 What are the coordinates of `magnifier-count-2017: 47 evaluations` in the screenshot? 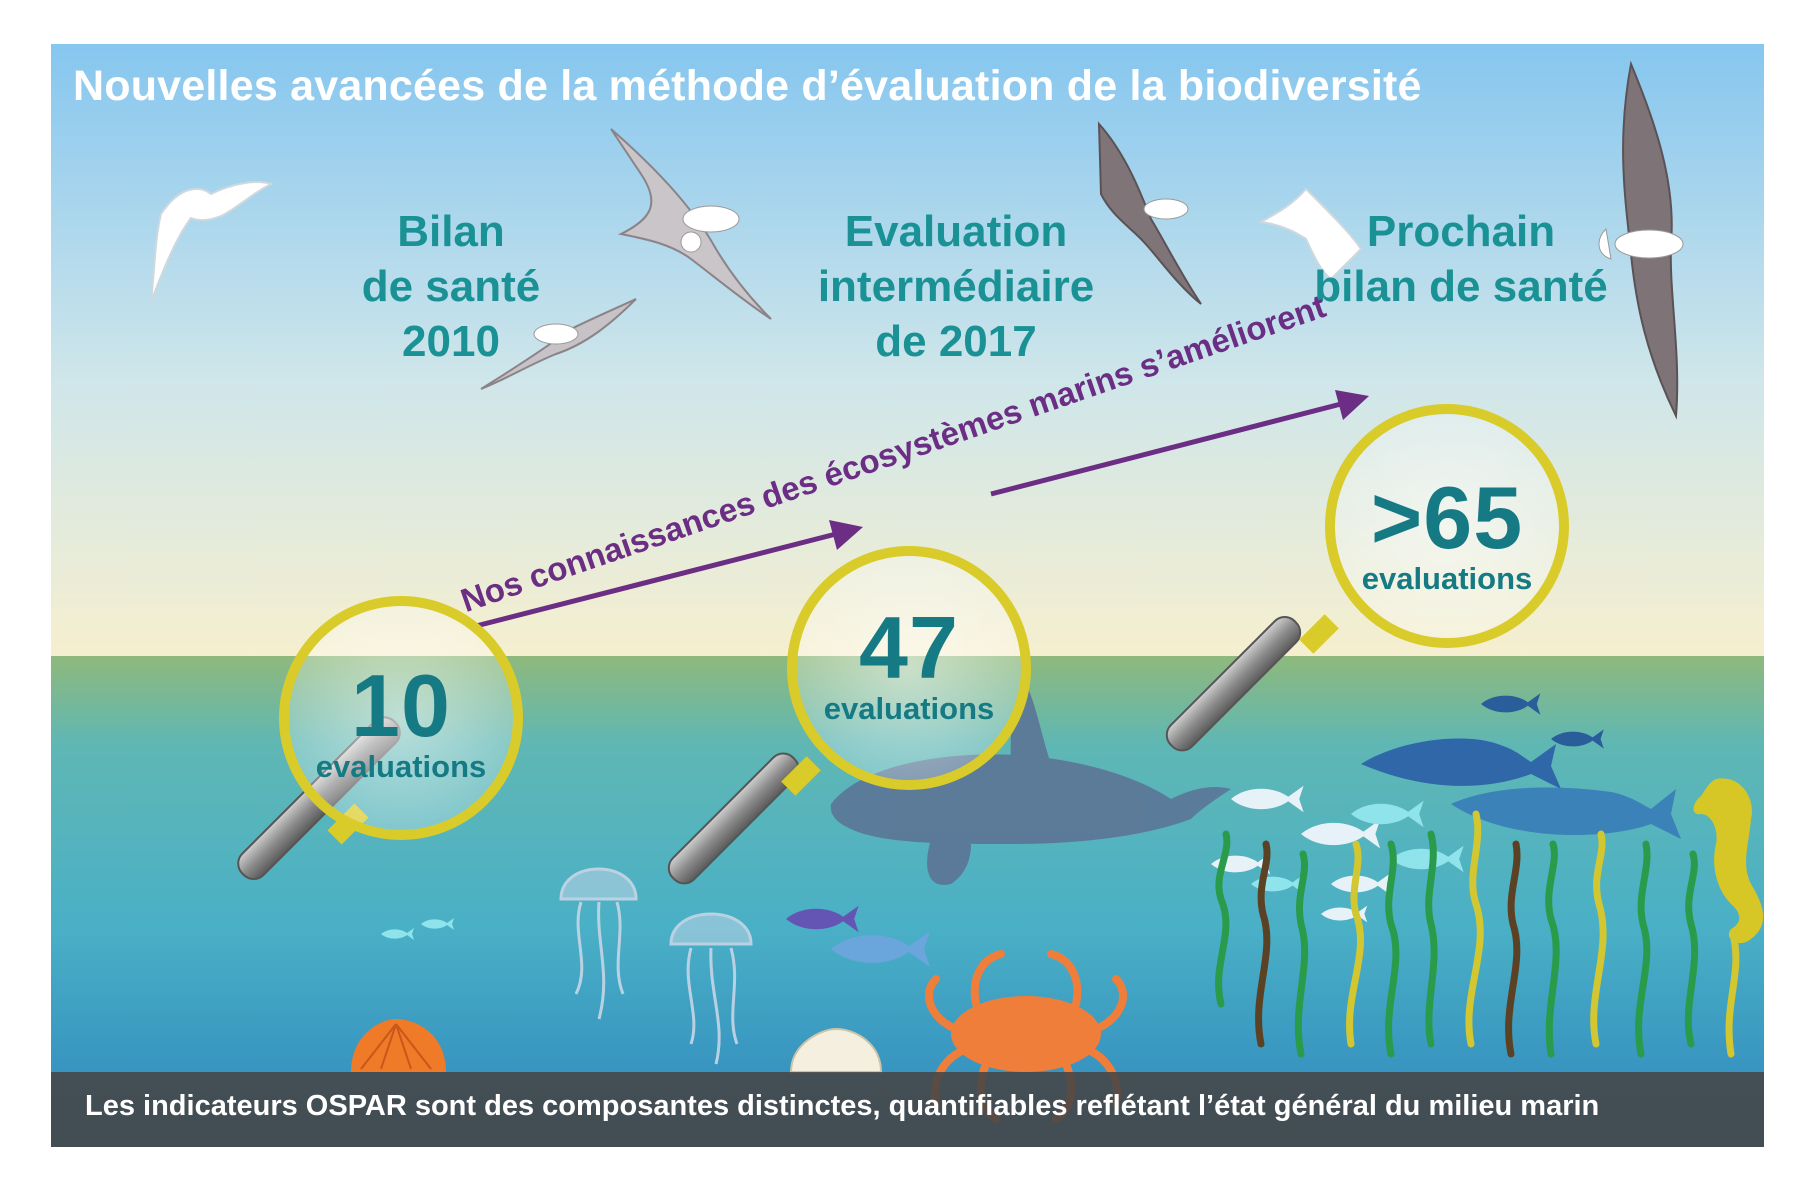 It's located at (909, 665).